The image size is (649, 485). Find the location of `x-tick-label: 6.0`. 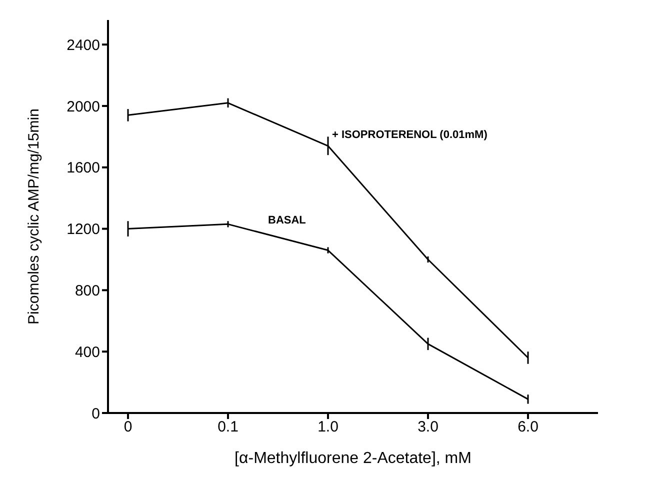

x-tick-label: 6.0 is located at coordinates (528, 427).